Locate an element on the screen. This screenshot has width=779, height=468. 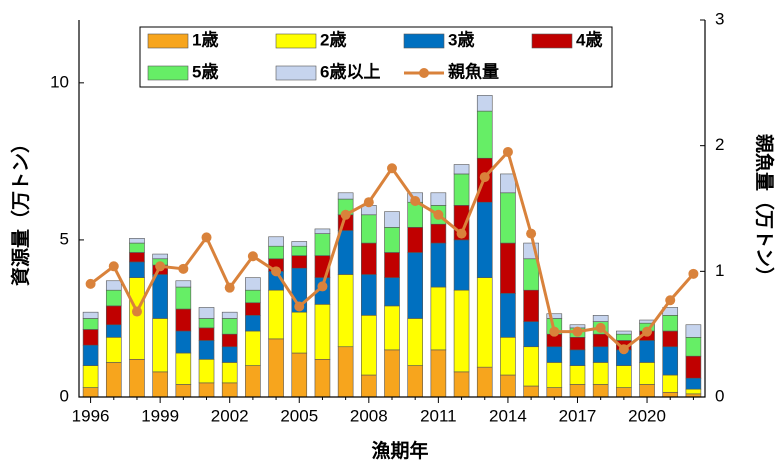
y2-tick-label: 3 is located at coordinates (719, 18).